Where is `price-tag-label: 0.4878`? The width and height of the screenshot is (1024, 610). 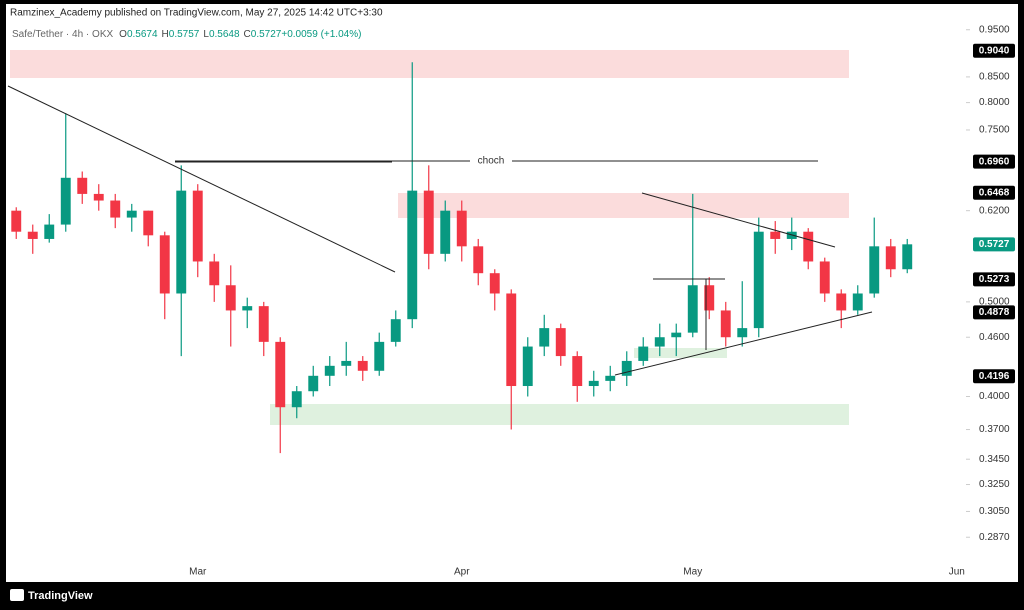 price-tag-label: 0.4878 is located at coordinates (994, 312).